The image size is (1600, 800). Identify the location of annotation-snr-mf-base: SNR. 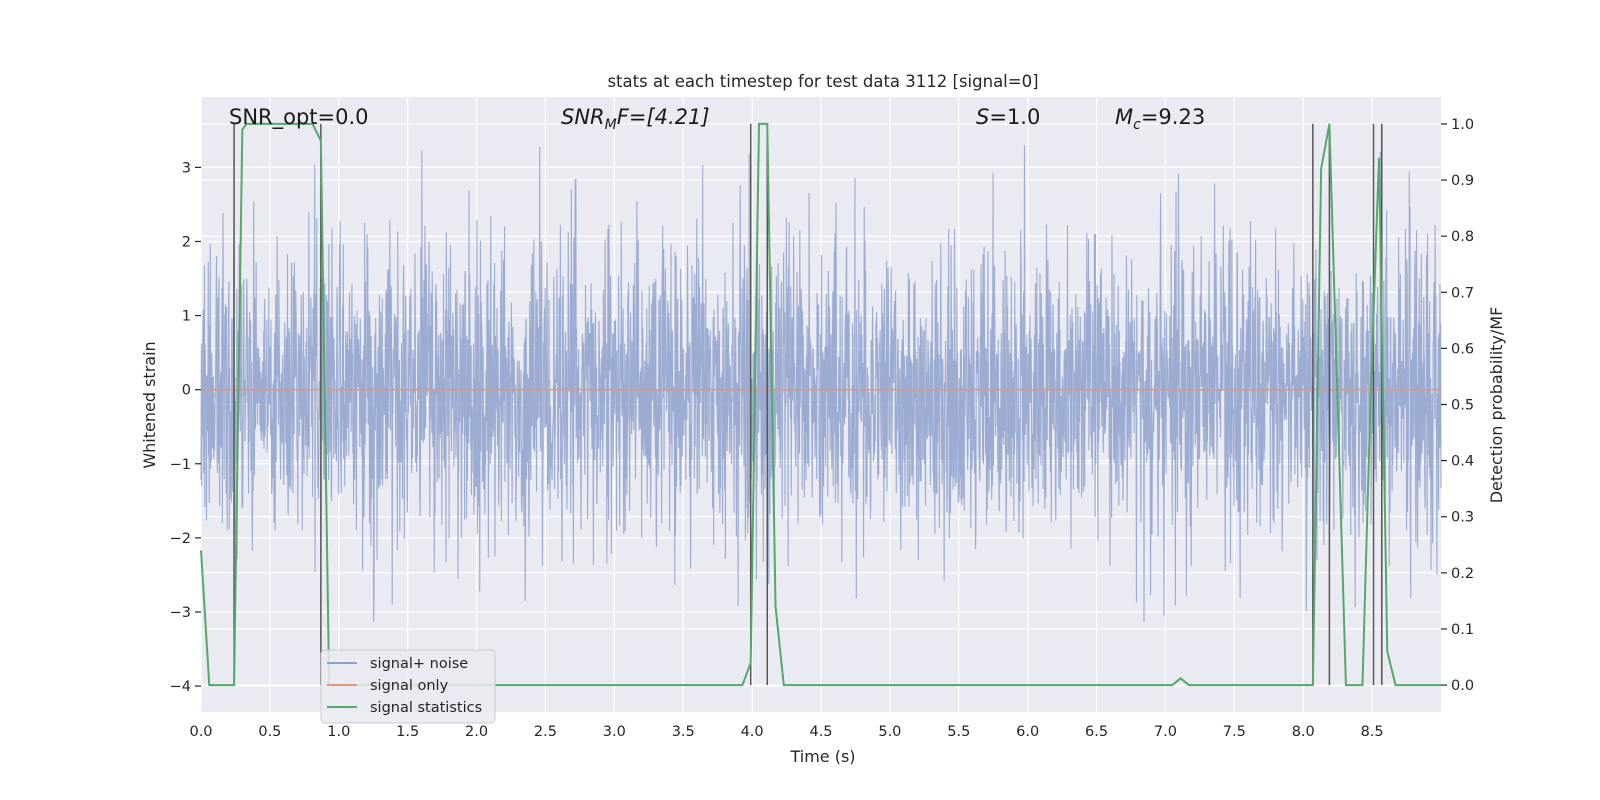
(583, 117).